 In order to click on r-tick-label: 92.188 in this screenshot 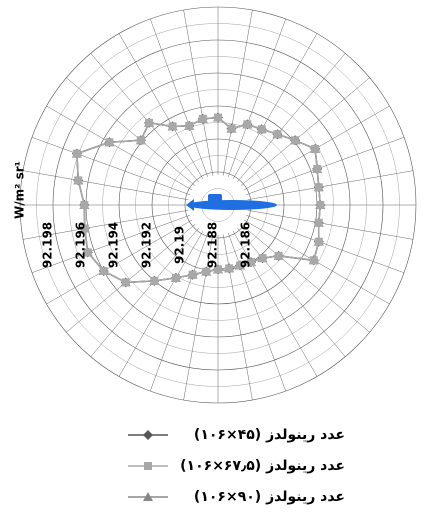, I will do `click(213, 245)`.